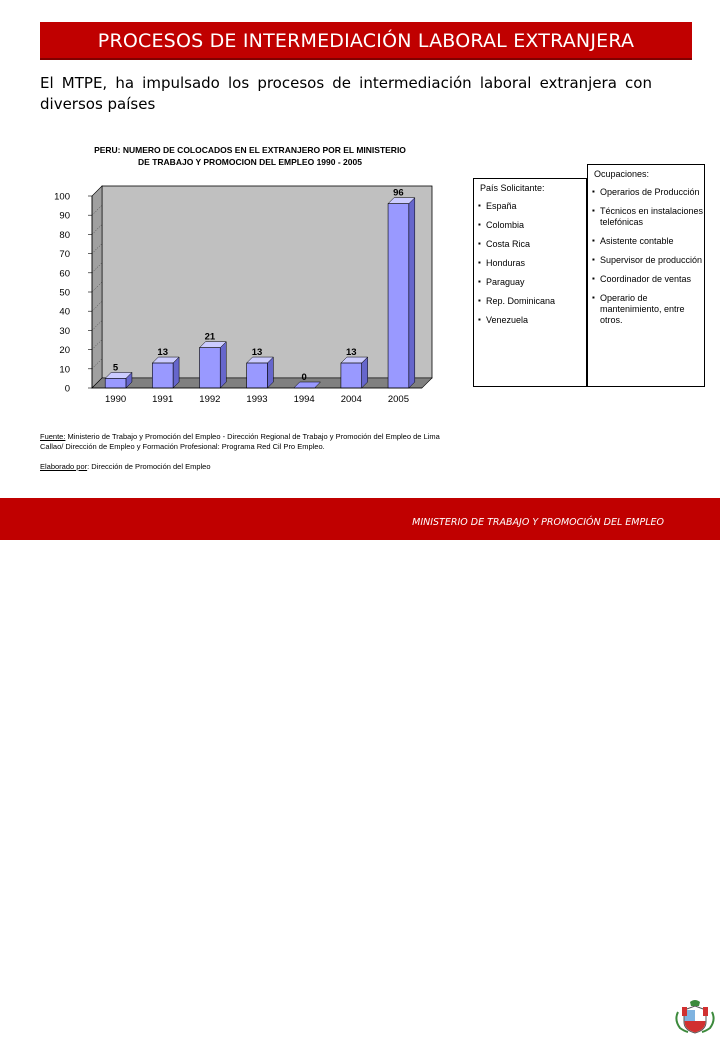  Describe the element at coordinates (53, 436) in the screenshot. I see `source-label: Fuente:` at that location.